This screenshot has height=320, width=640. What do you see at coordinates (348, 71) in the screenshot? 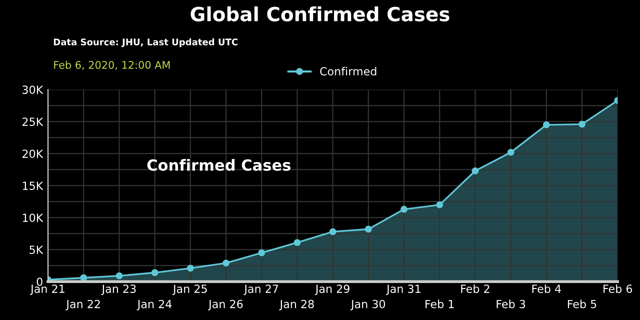
I see `legend-label: Confirmed` at bounding box center [348, 71].